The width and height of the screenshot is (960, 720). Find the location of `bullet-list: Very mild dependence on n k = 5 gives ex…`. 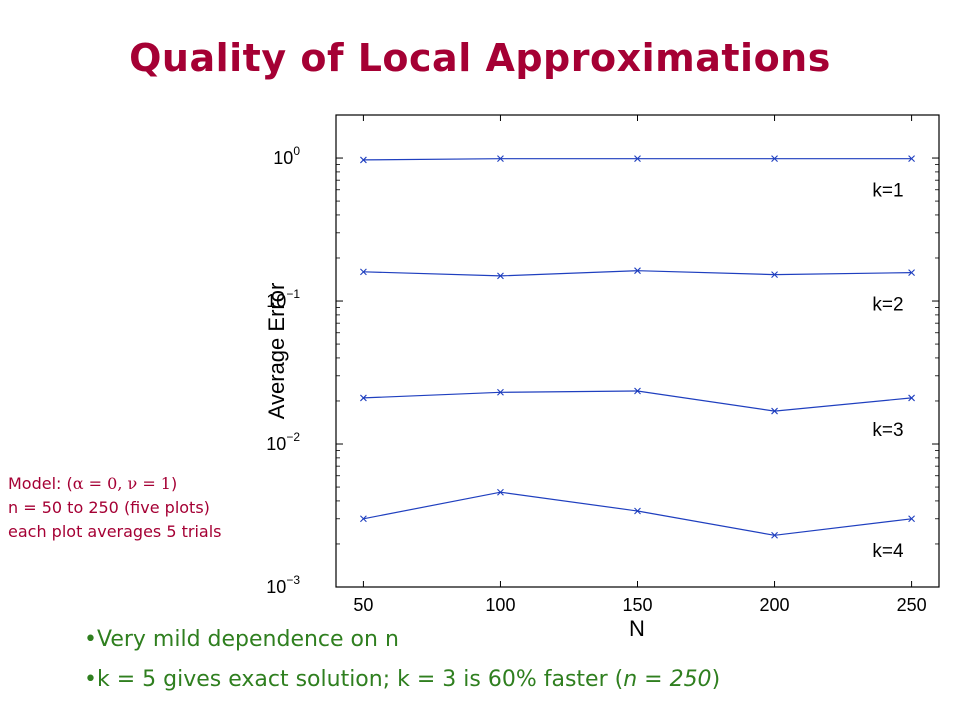

bullet-list: Very mild dependence on n k = 5 gives ex… is located at coordinates (402, 660).